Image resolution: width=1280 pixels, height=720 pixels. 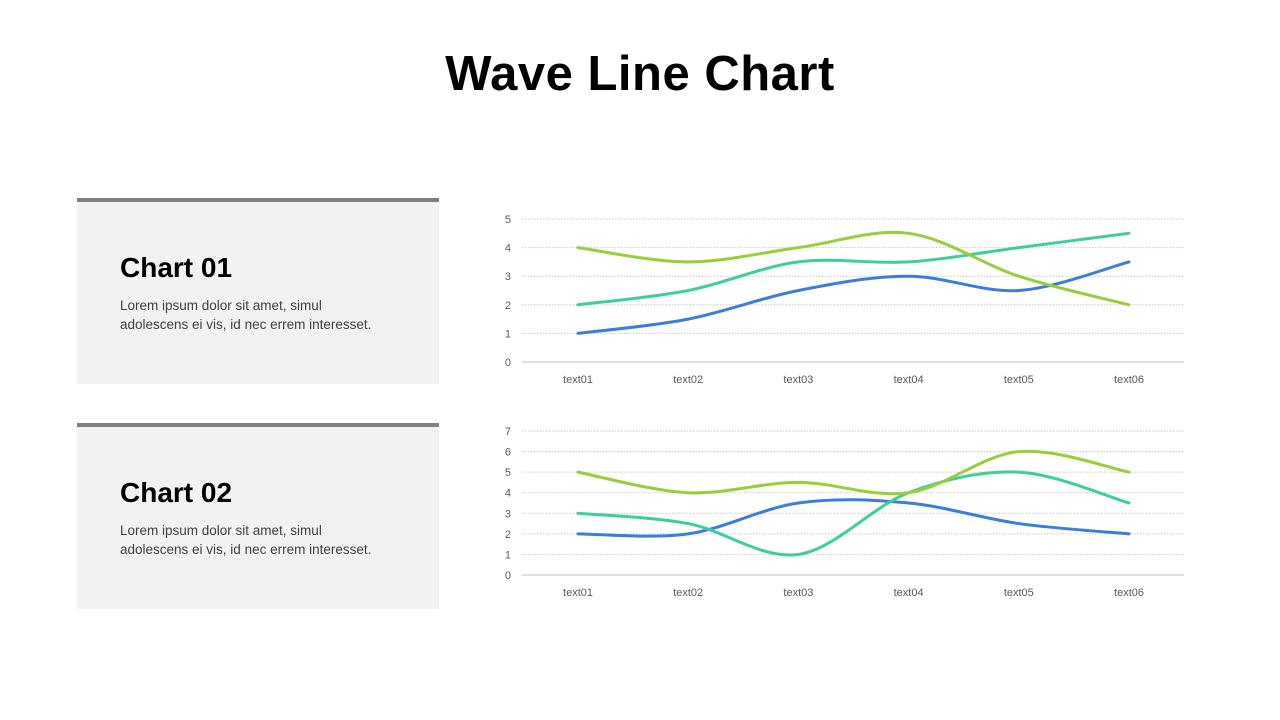 I want to click on y-tick-label: 3, so click(x=508, y=277).